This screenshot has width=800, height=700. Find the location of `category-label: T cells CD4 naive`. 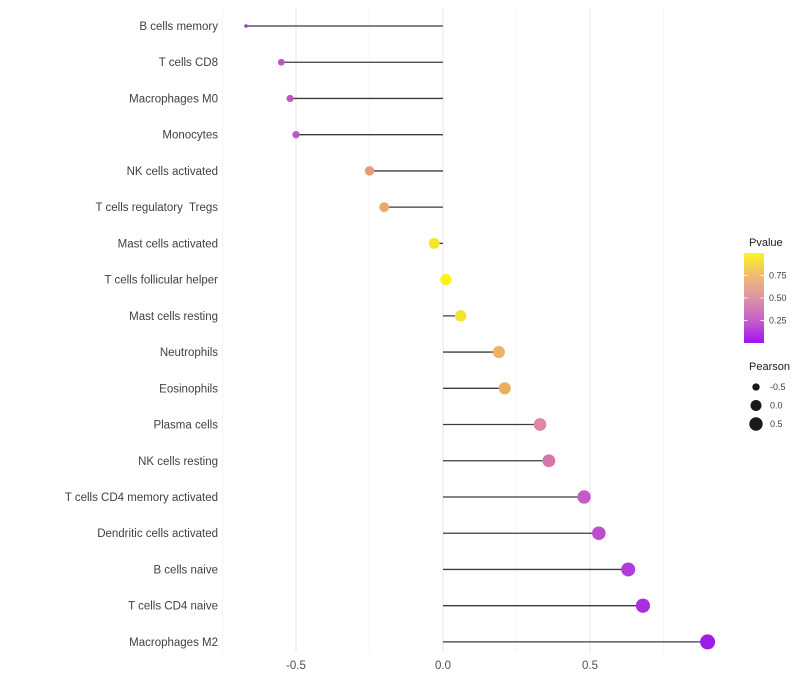

category-label: T cells CD4 naive is located at coordinates (173, 607).